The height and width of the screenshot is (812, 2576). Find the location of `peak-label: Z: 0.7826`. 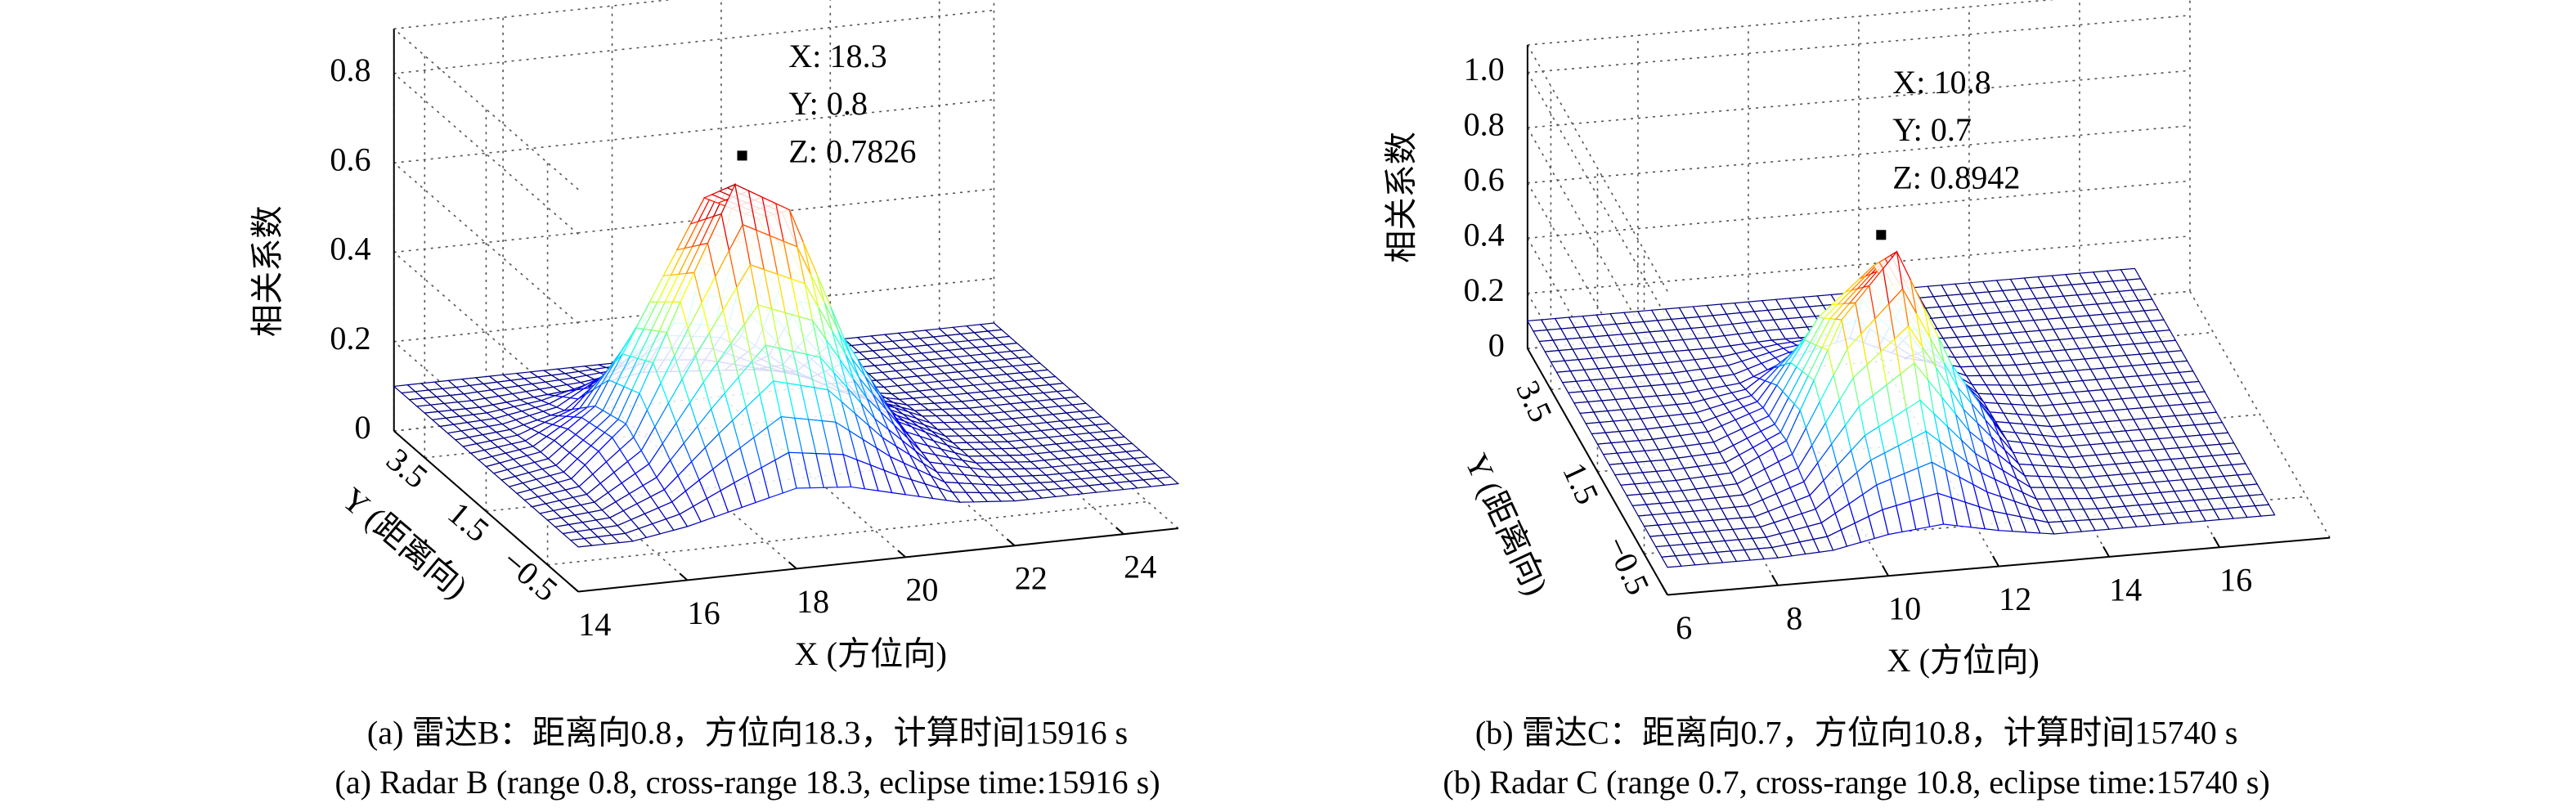

peak-label: Z: 0.7826 is located at coordinates (852, 151).